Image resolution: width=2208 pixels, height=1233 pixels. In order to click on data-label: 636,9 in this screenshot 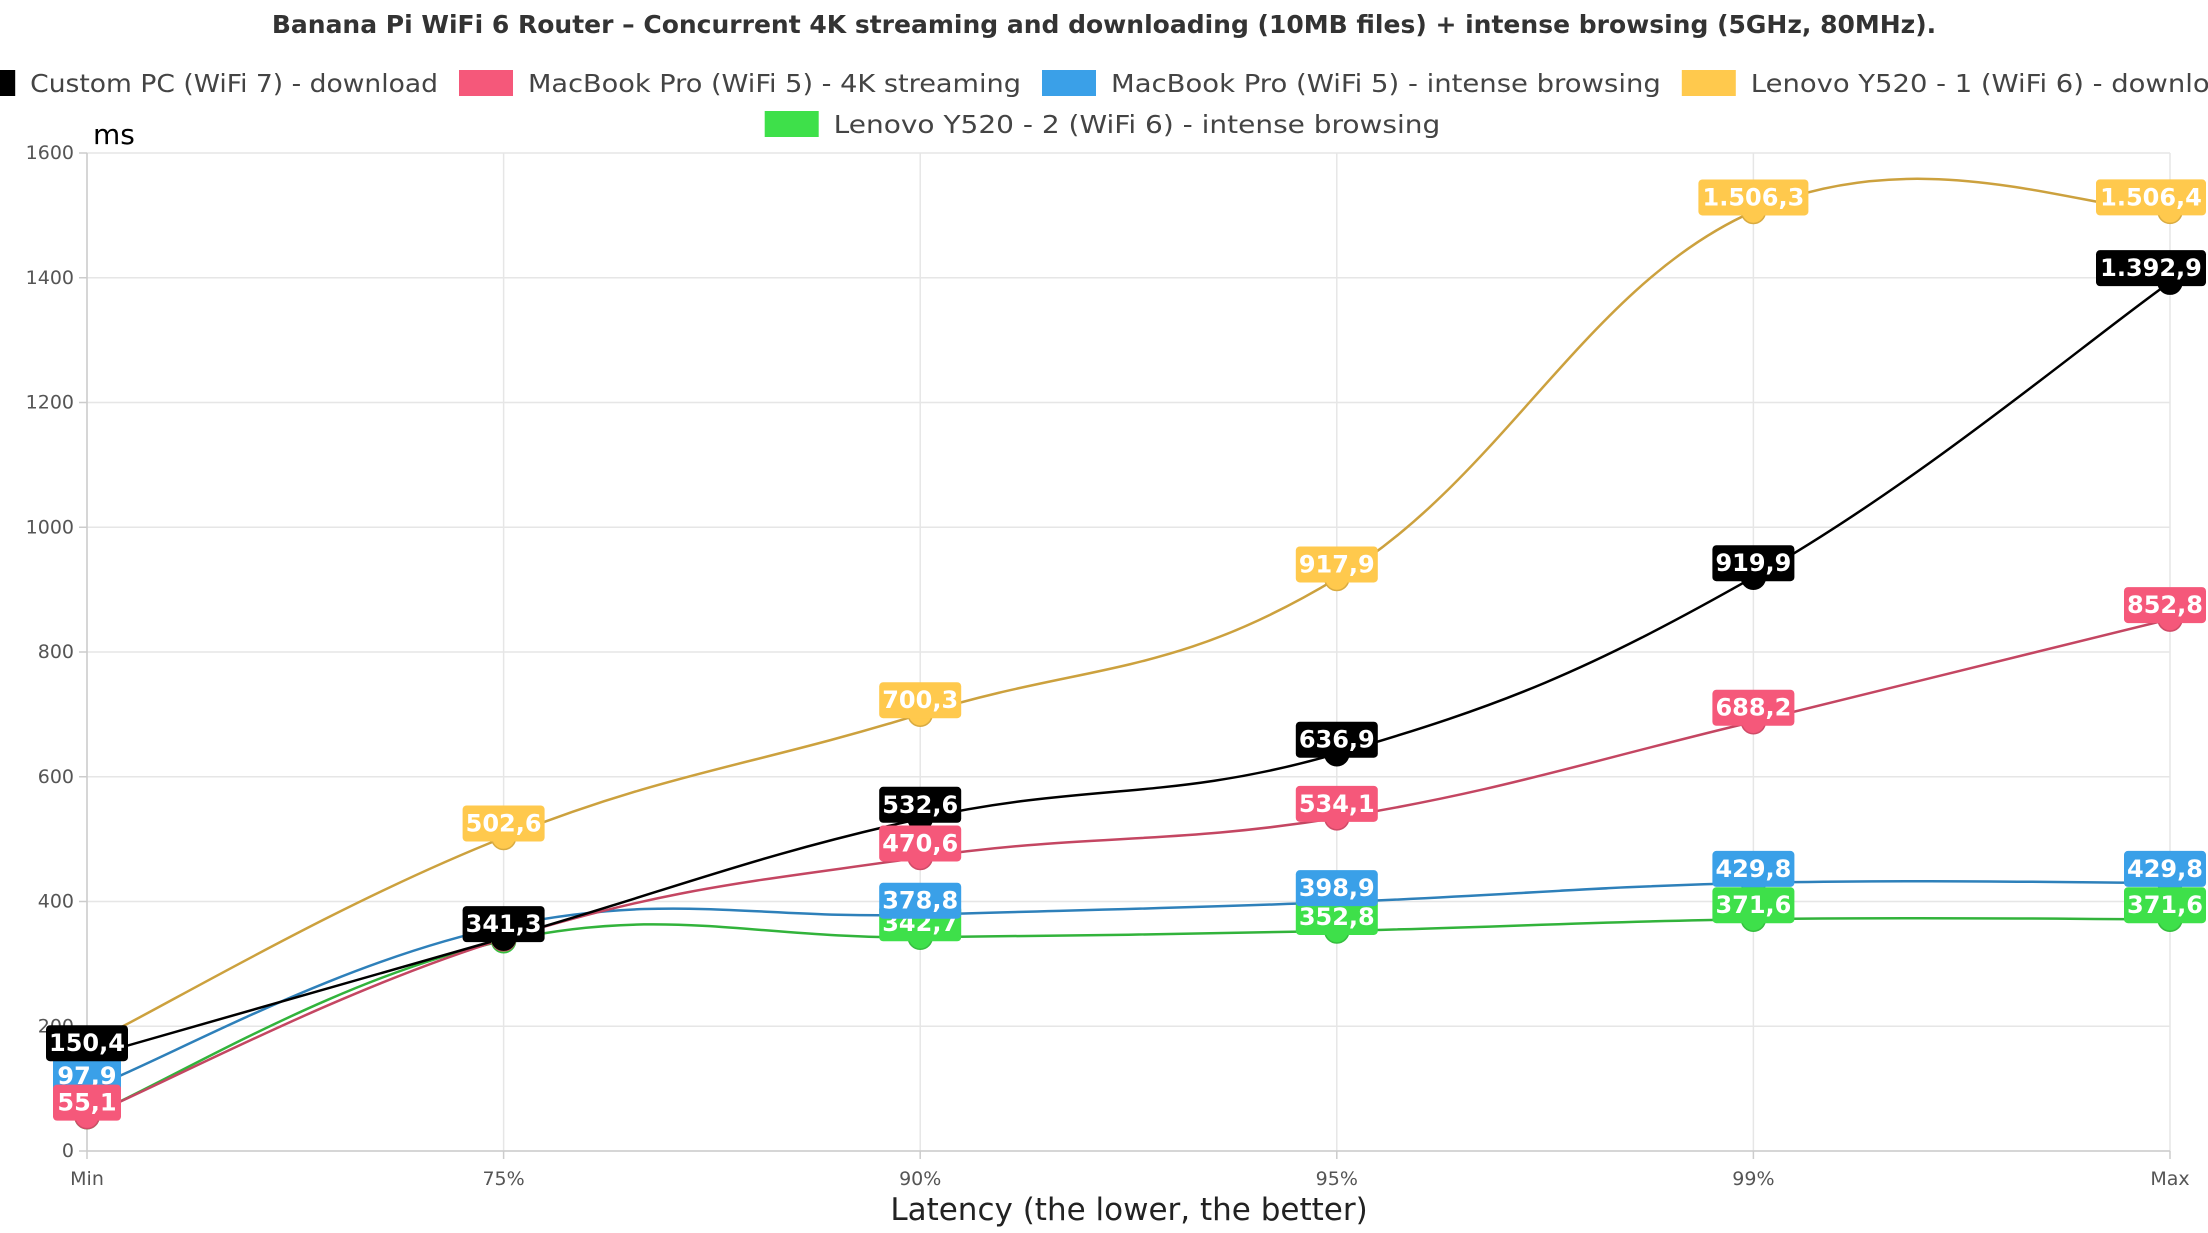, I will do `click(1337, 740)`.